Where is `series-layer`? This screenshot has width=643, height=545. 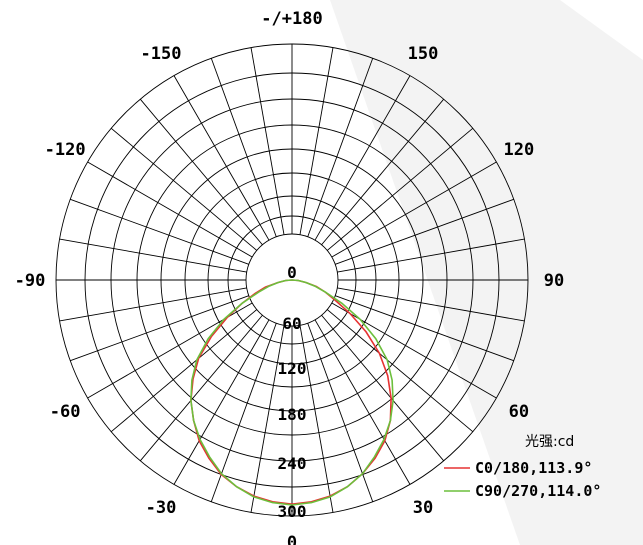 series-layer is located at coordinates (292, 392).